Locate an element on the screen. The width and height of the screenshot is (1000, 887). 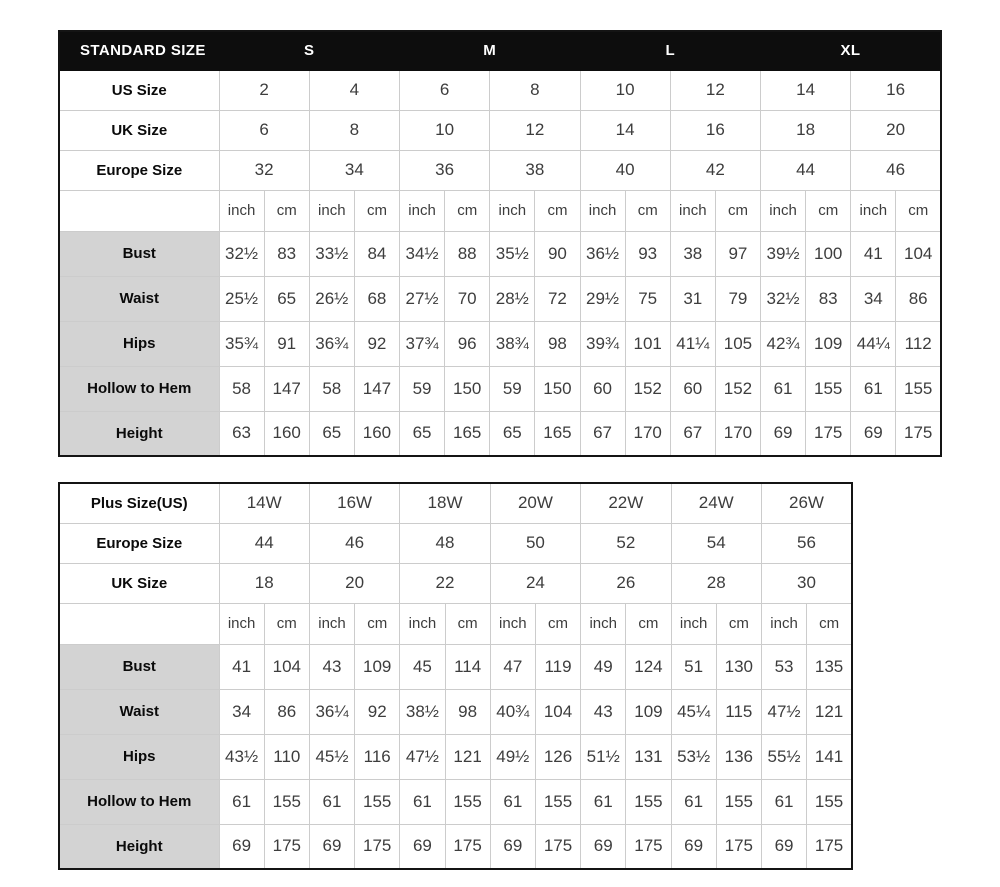
size-value-cell: 18 is located at coordinates (805, 130).